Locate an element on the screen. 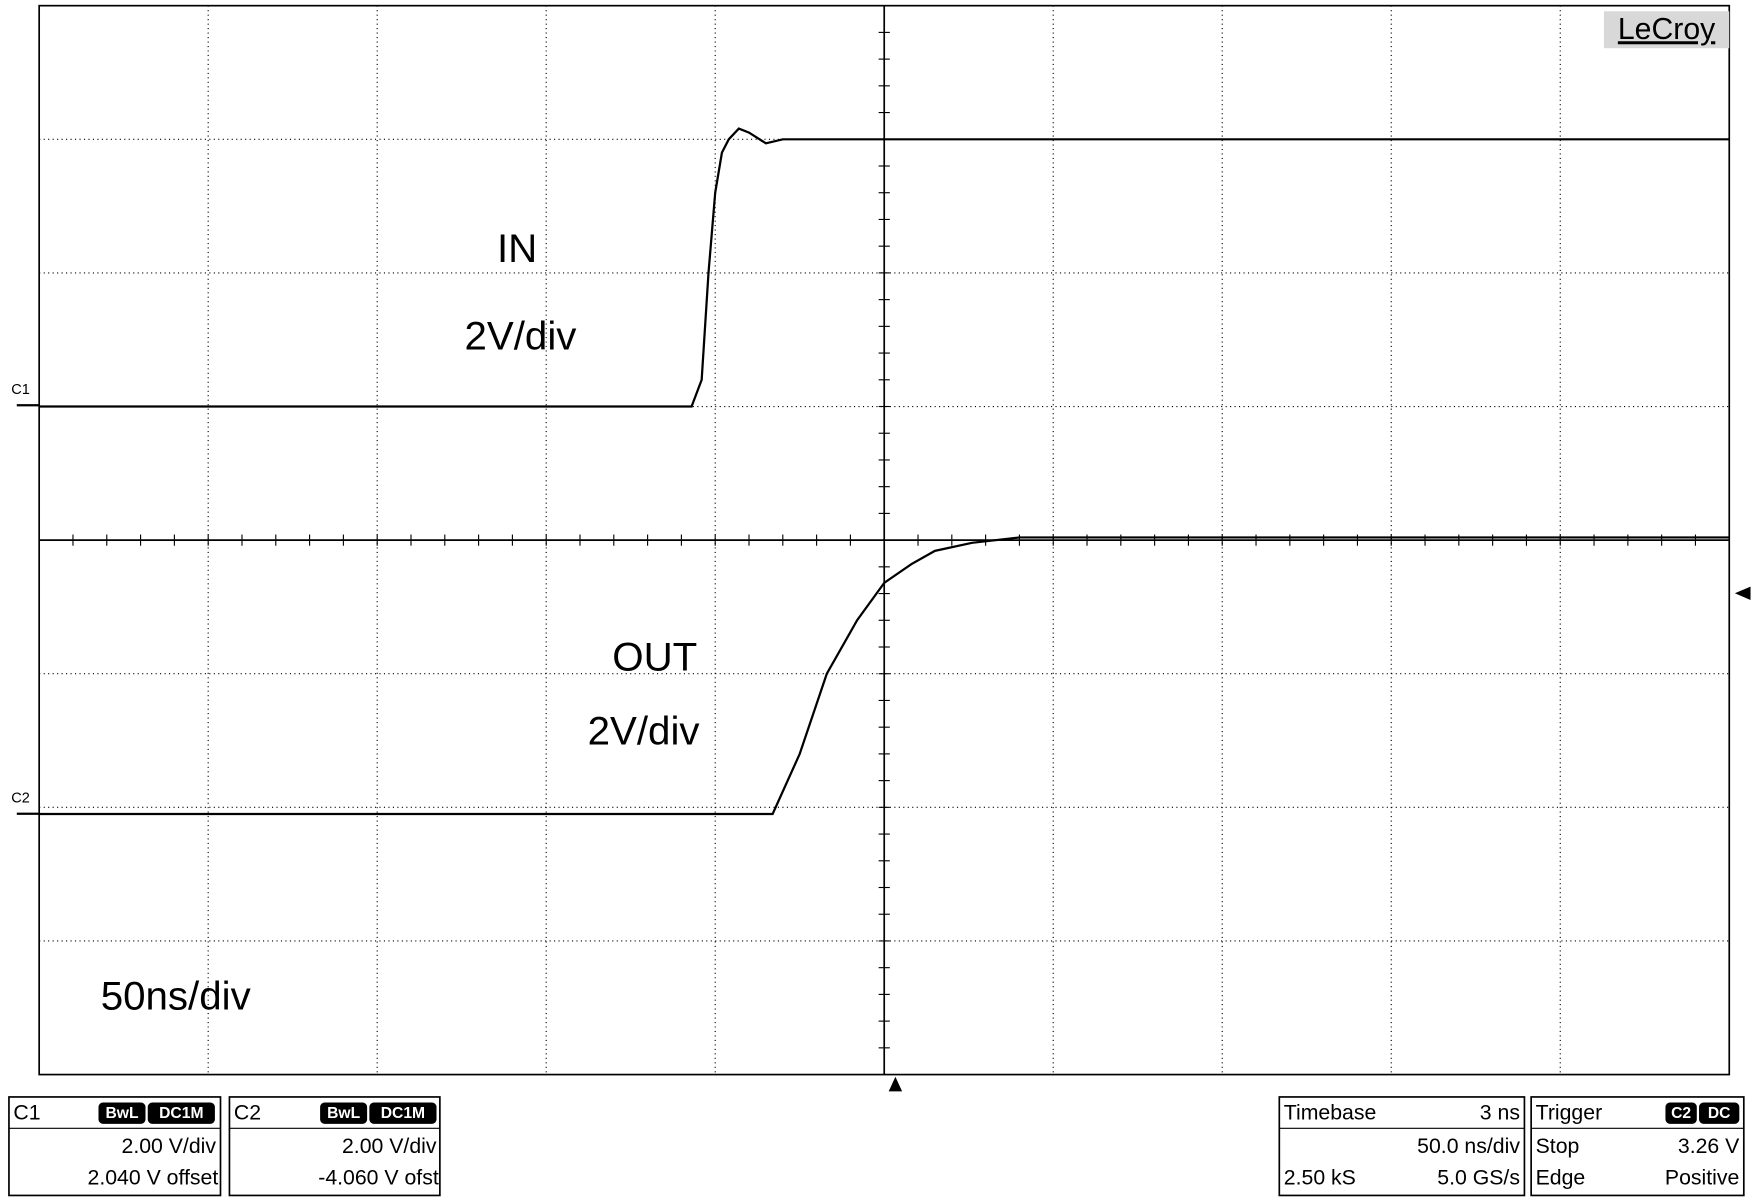  panel-value: 50.0 ns/div is located at coordinates (1468, 1146).